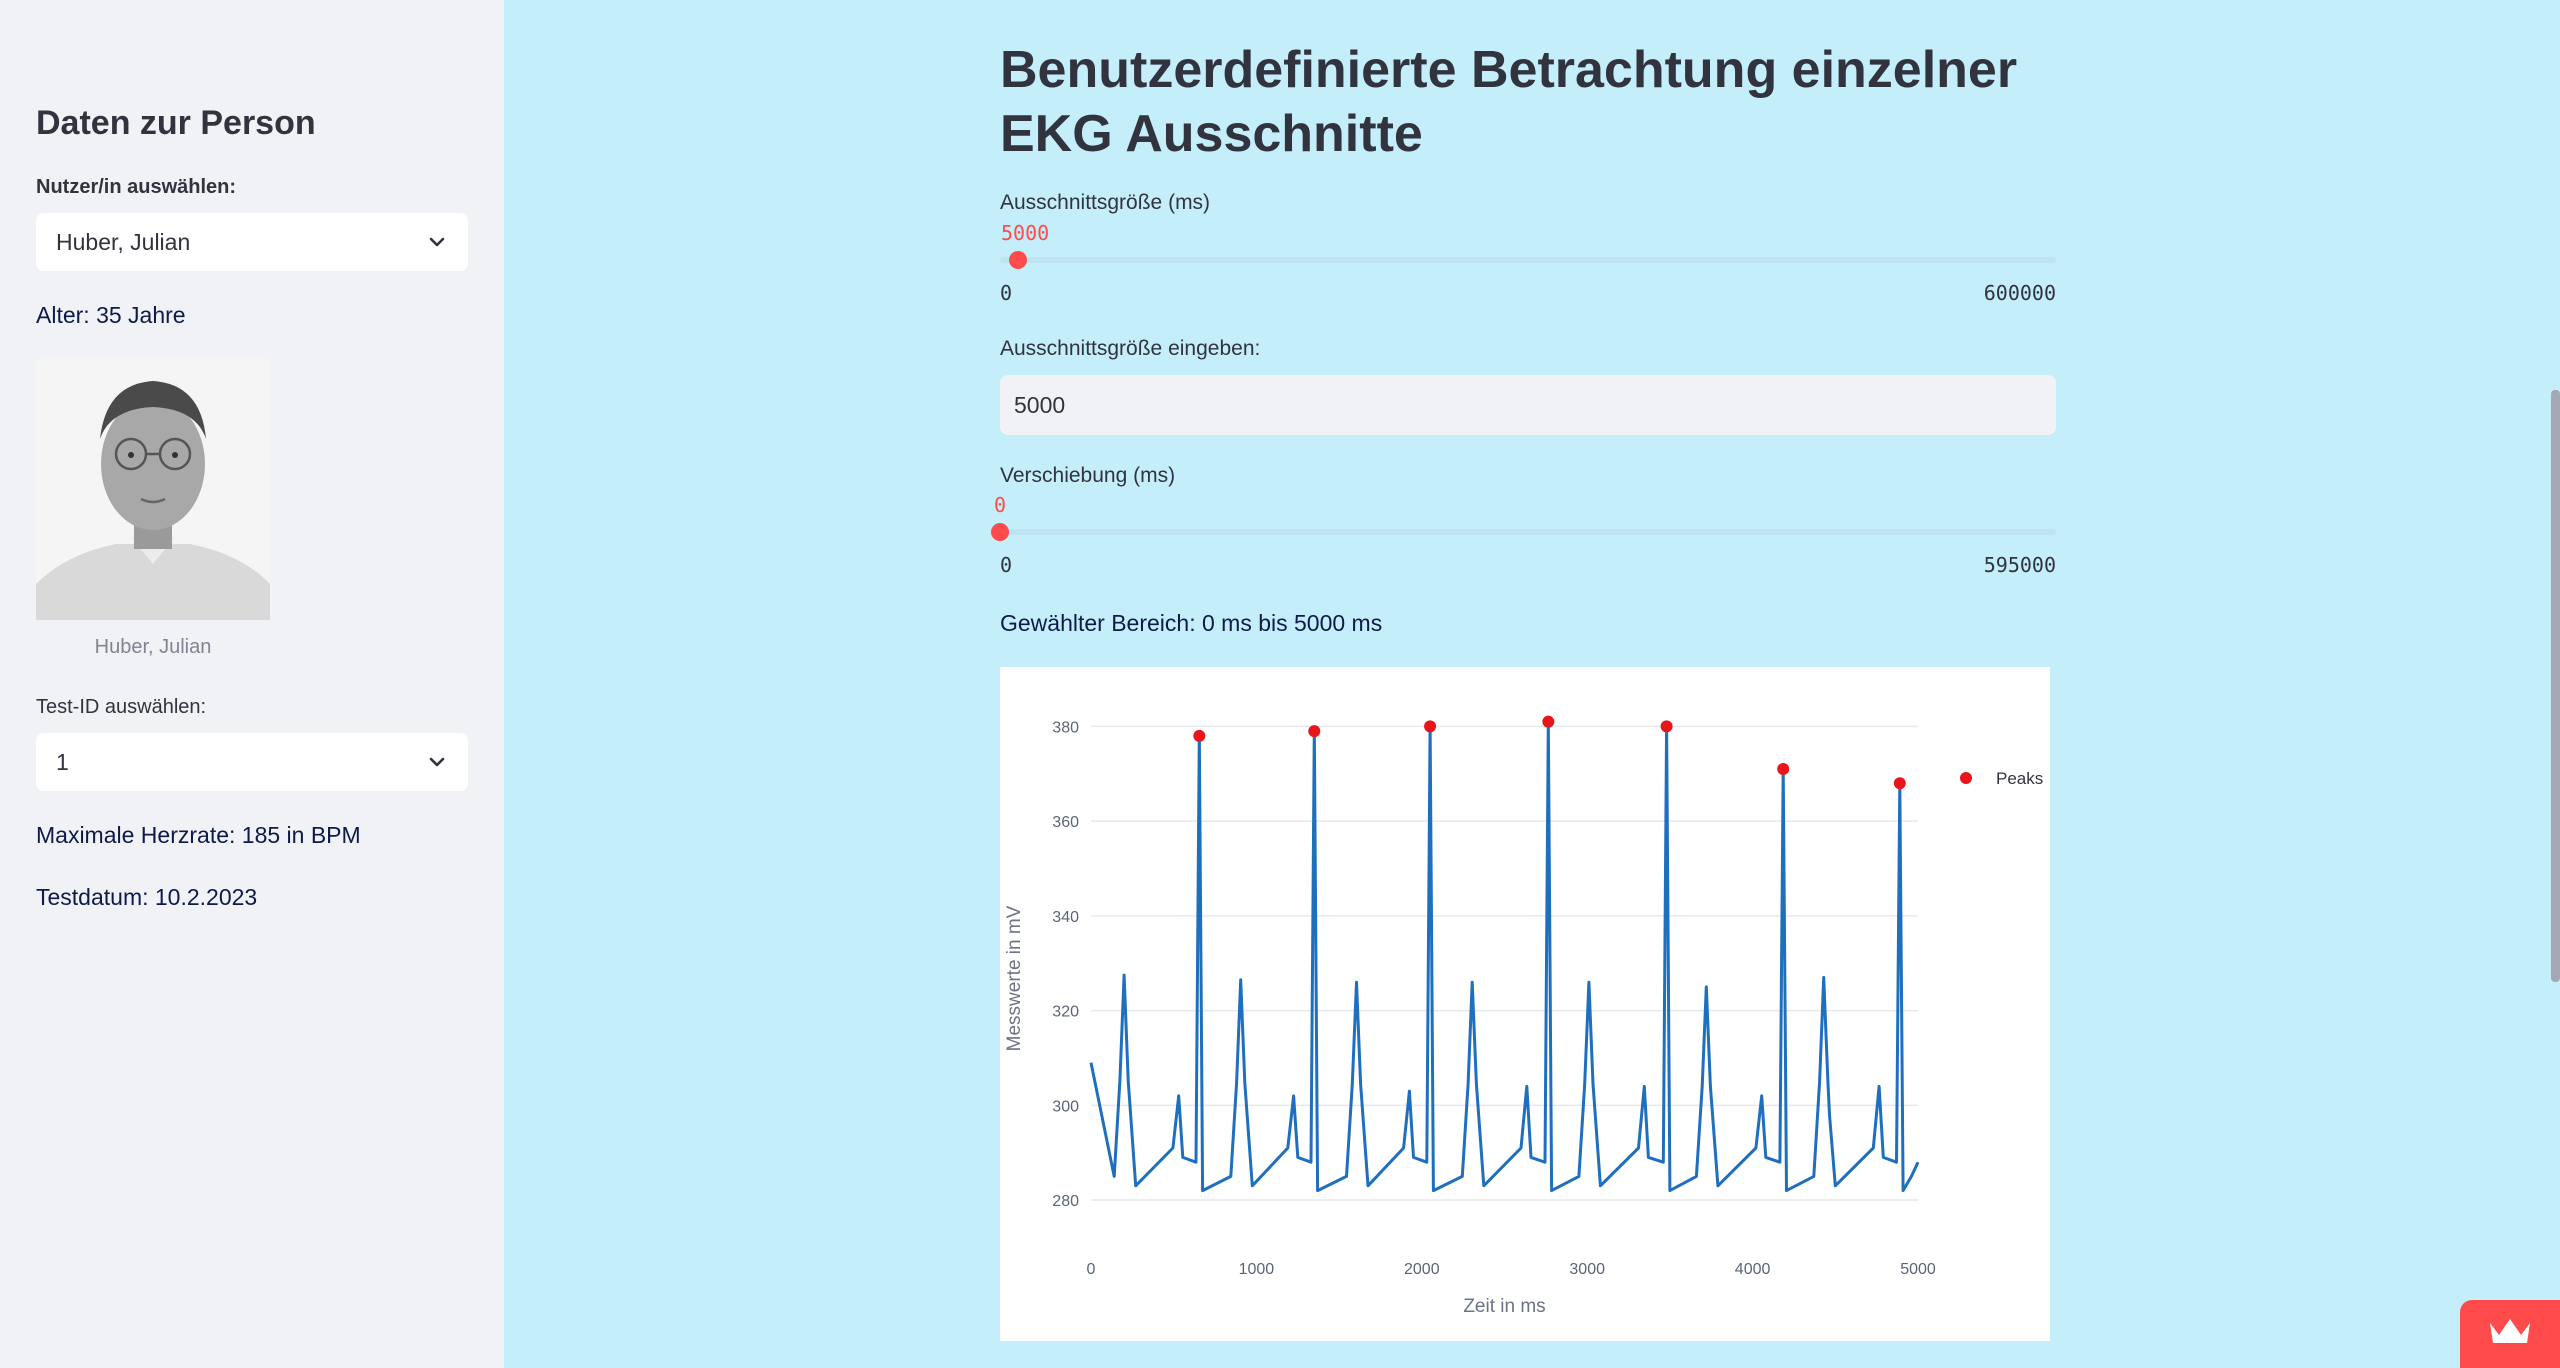  What do you see at coordinates (252, 242) in the screenshot?
I see `user-select: Huber, Julian` at bounding box center [252, 242].